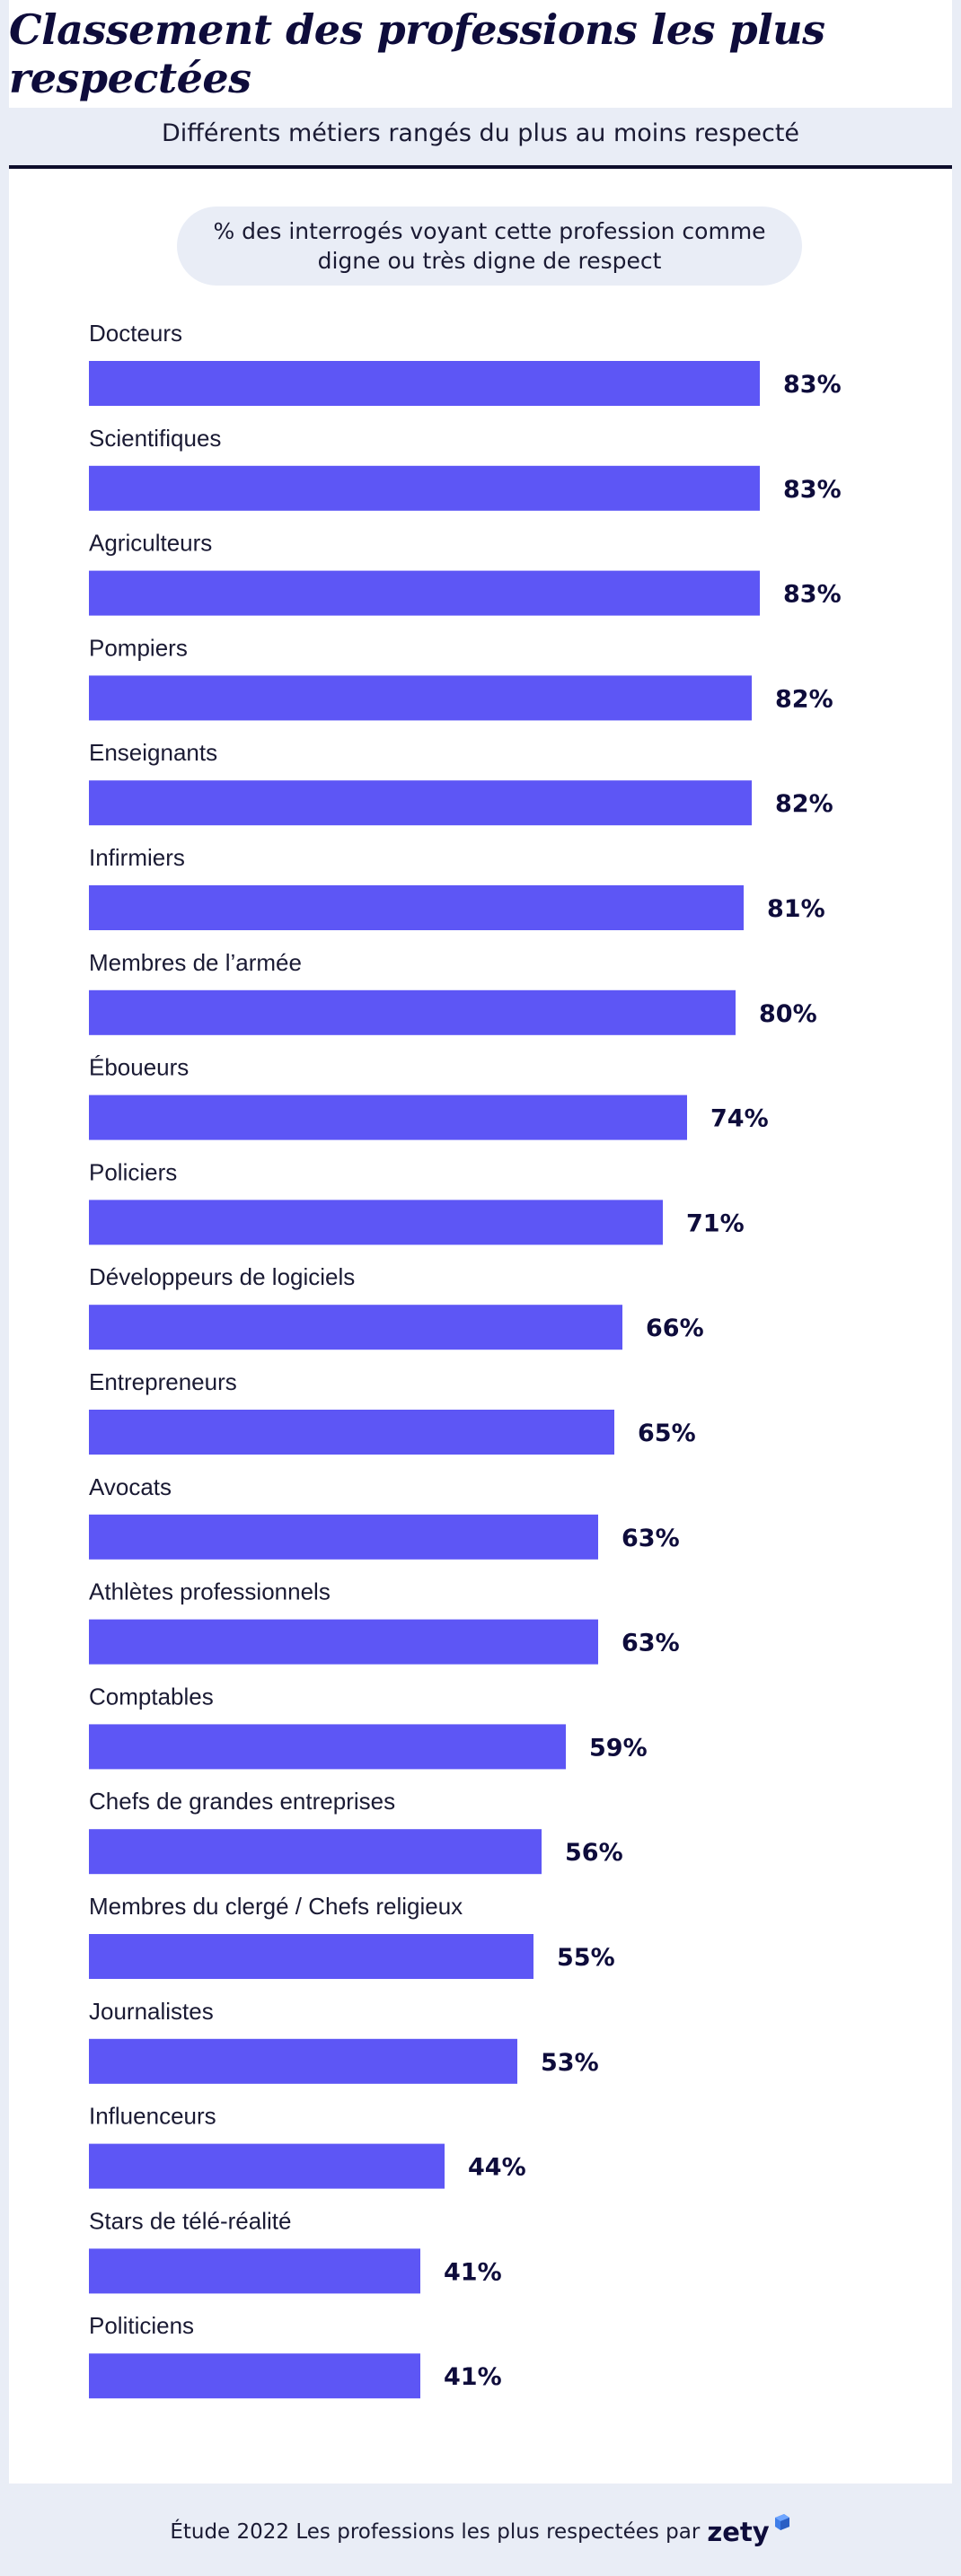 Image resolution: width=961 pixels, height=2576 pixels. I want to click on category-label: Politiciens, so click(141, 2325).